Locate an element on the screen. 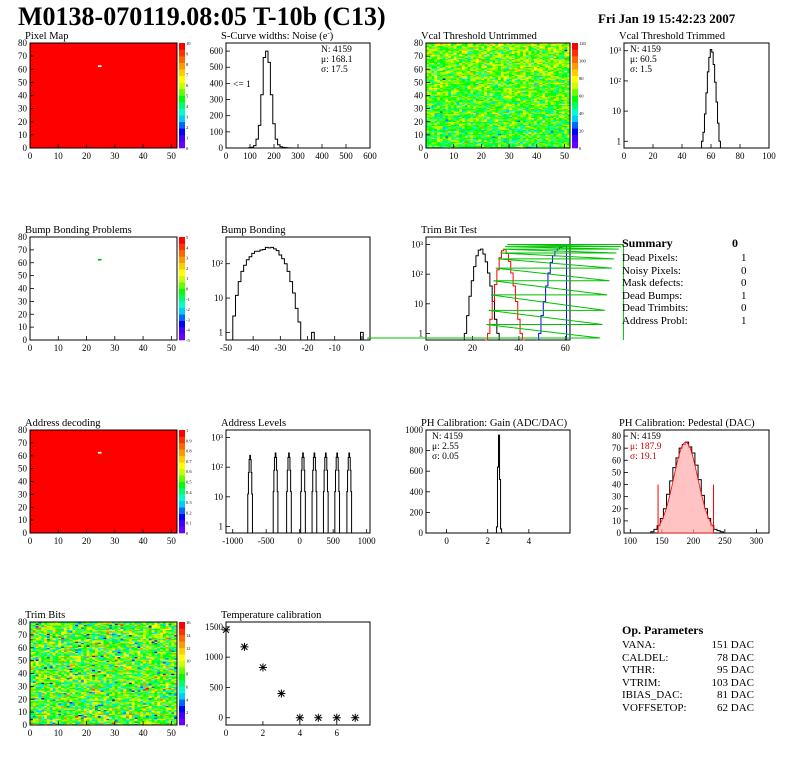 The image size is (796, 772). stat-mean: μ: 2.55 is located at coordinates (445, 447).